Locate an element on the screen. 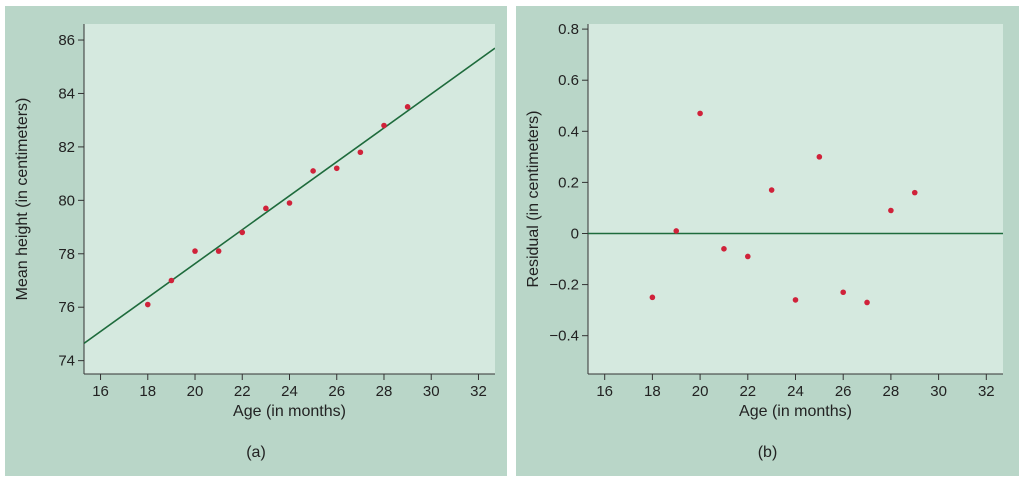 The image size is (1024, 480). y-tick-label: 82 is located at coordinates (66, 147).